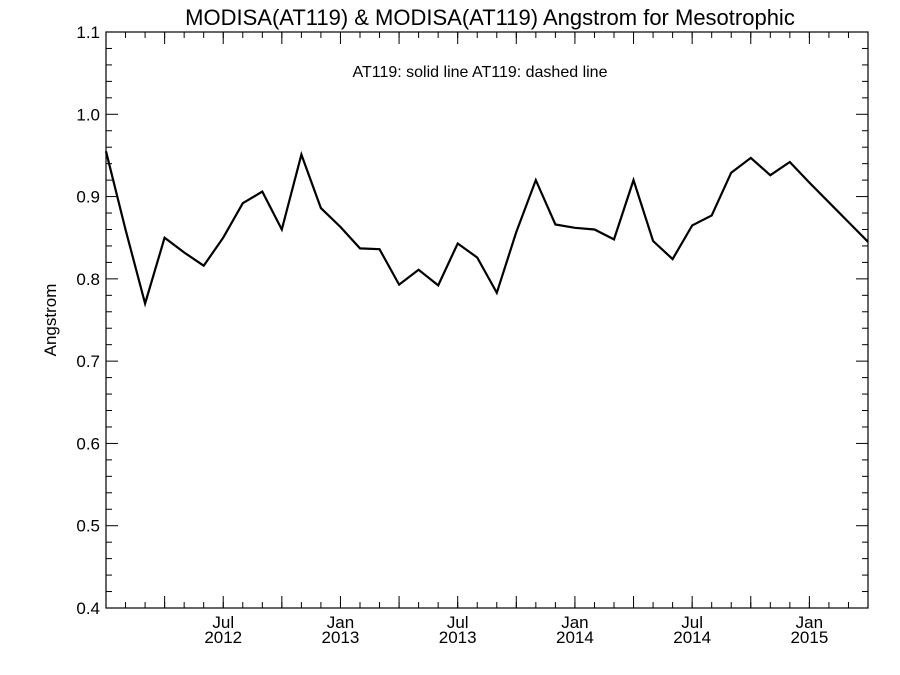 The width and height of the screenshot is (900, 675). What do you see at coordinates (88, 279) in the screenshot?
I see `y-tick-label: 0.8` at bounding box center [88, 279].